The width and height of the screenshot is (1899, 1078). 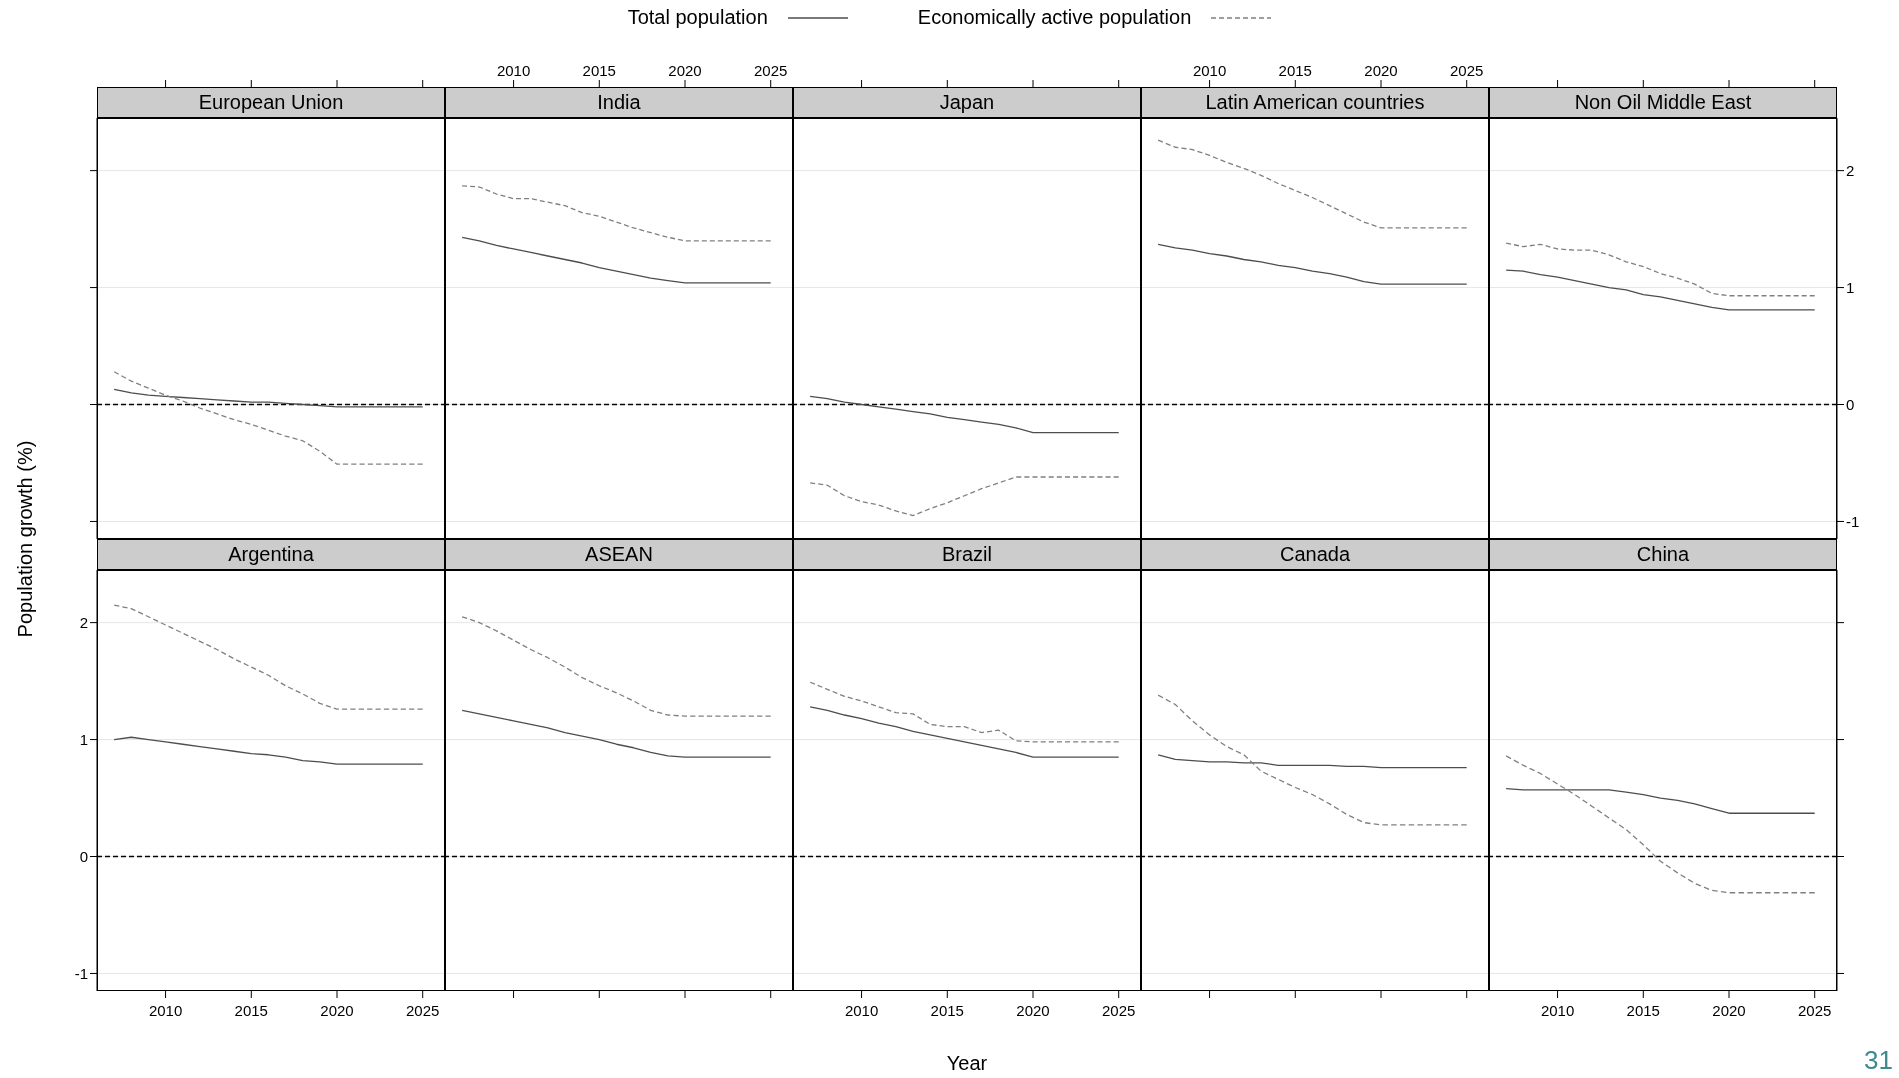 I want to click on text: 31, so click(x=1878, y=1060).